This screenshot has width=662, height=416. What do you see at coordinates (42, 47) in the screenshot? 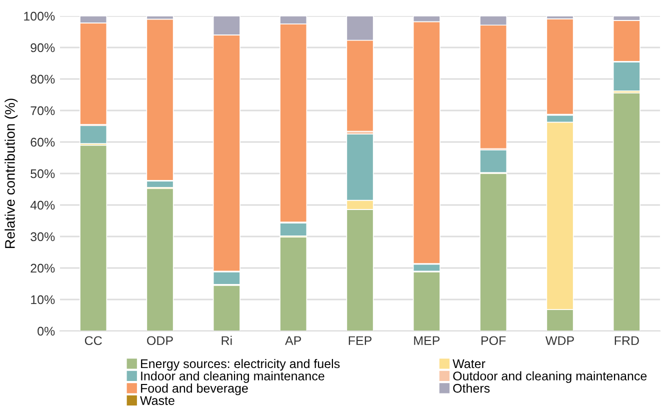
I see `y-tick-label: 90%` at bounding box center [42, 47].